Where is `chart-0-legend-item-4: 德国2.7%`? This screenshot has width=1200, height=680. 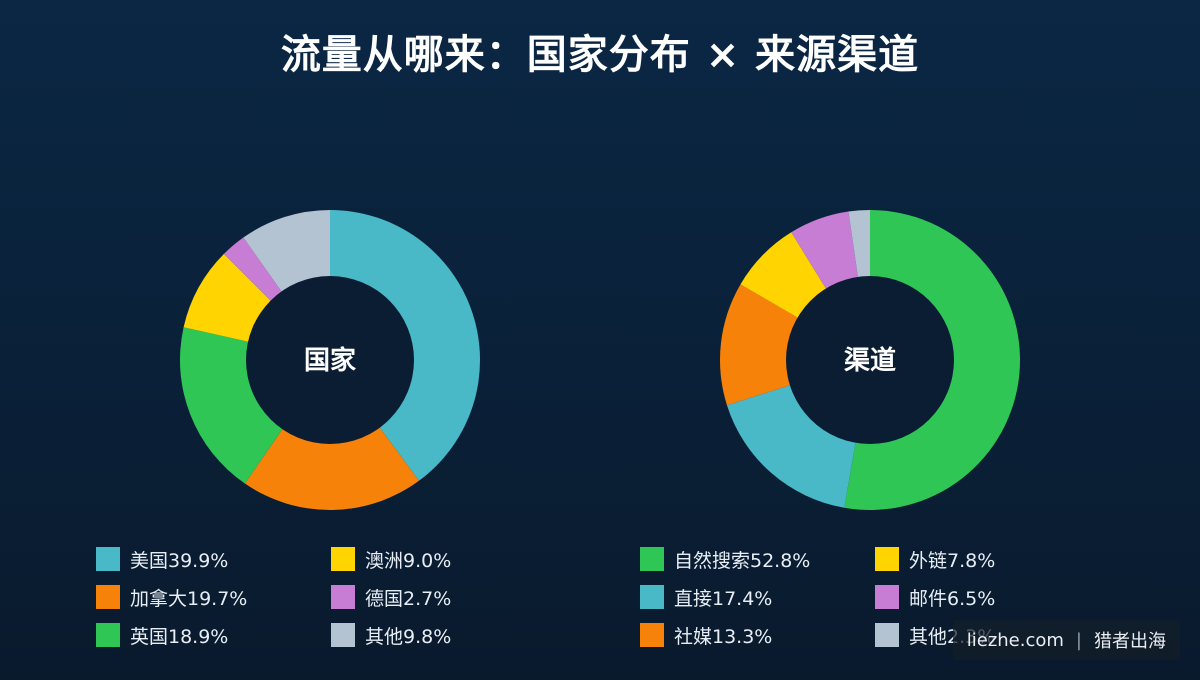
chart-0-legend-item-4: 德国2.7% is located at coordinates (448, 597).